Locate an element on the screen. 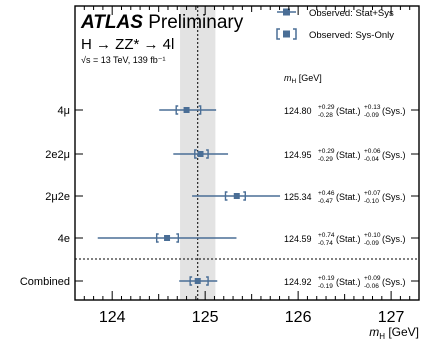 The height and width of the screenshot is (340, 427). x-tick-label: 125 is located at coordinates (205, 317).